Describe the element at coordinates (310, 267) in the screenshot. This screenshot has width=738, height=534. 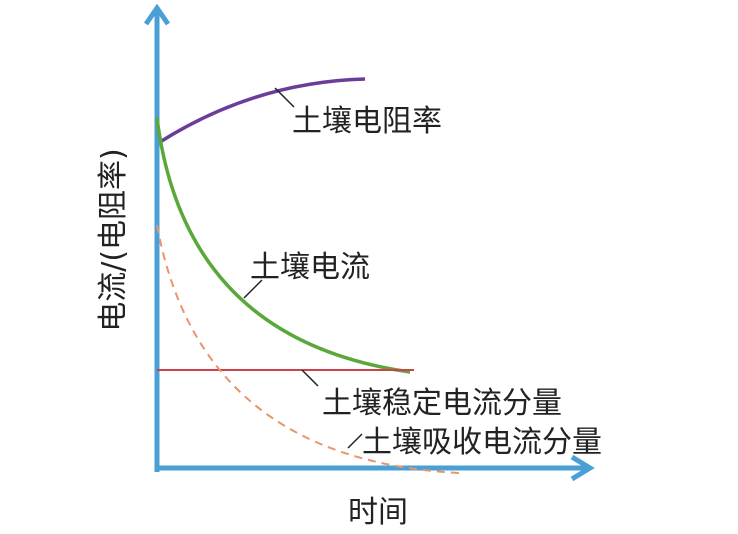
I see `label-soil-current: 土壤电流` at that location.